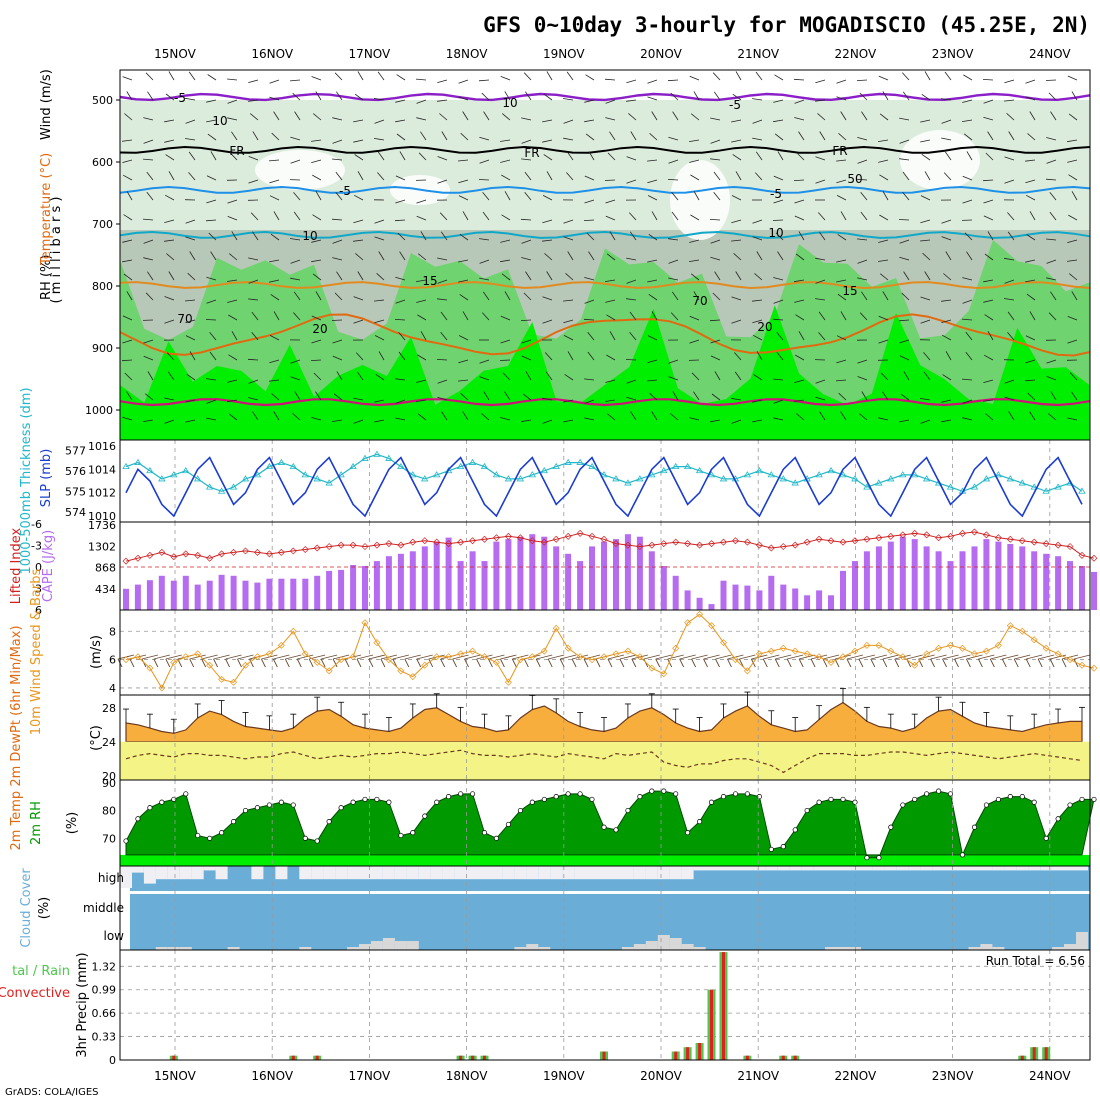 This screenshot has height=1100, width=1100. I want to click on isotherm-line, so click(605, 402).